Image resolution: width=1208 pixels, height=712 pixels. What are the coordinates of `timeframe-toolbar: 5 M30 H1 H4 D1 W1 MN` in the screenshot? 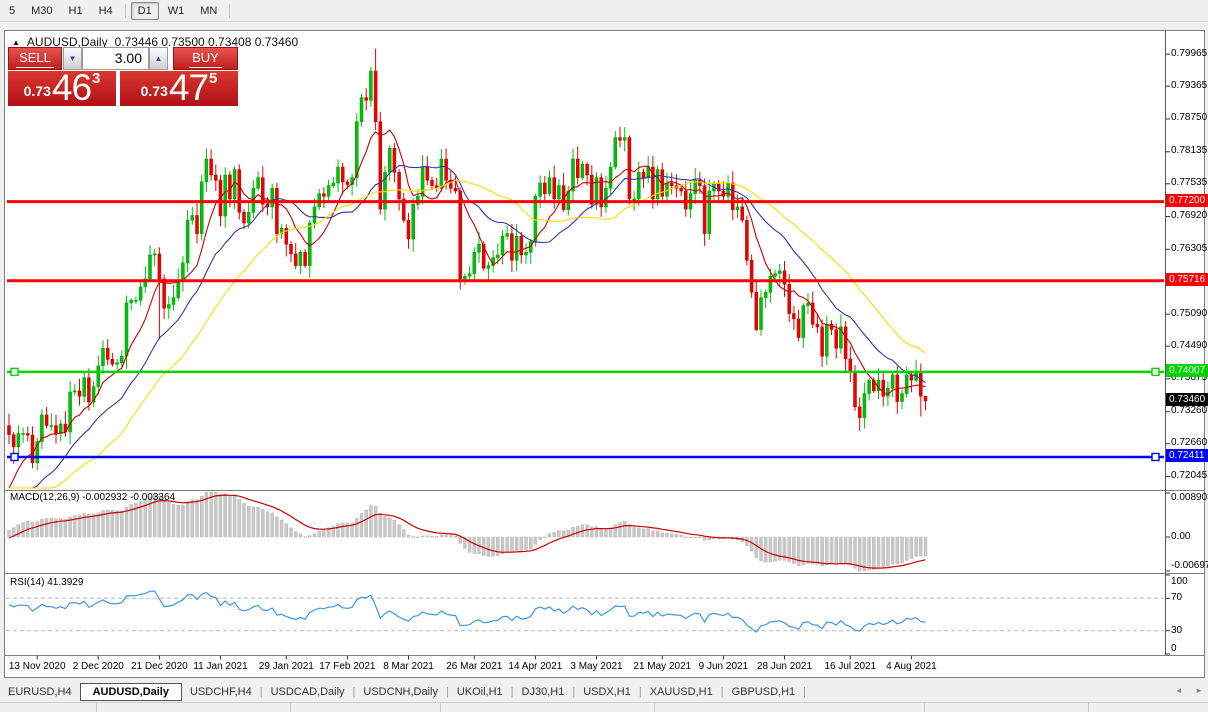 It's located at (604, 11).